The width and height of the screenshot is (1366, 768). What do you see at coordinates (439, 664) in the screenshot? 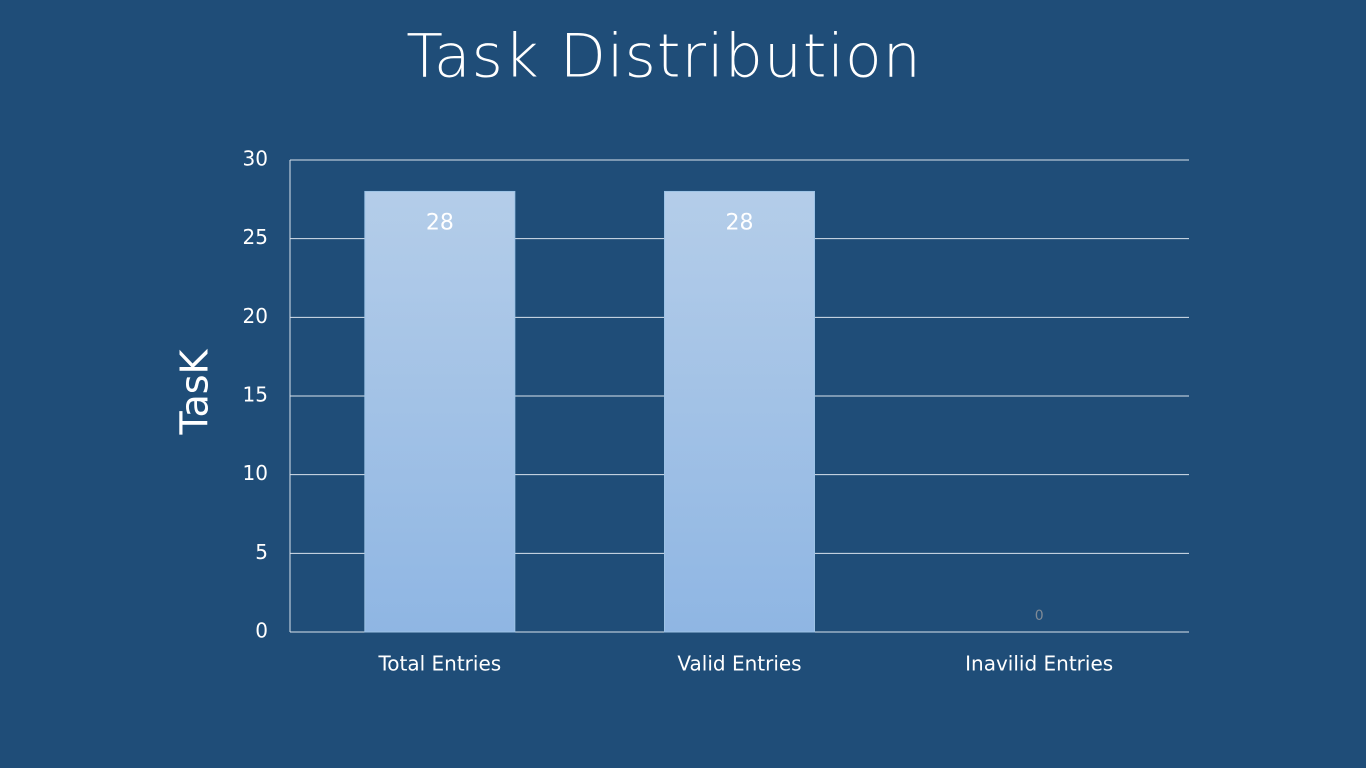
I see `x-tick-label: Total Entries` at bounding box center [439, 664].